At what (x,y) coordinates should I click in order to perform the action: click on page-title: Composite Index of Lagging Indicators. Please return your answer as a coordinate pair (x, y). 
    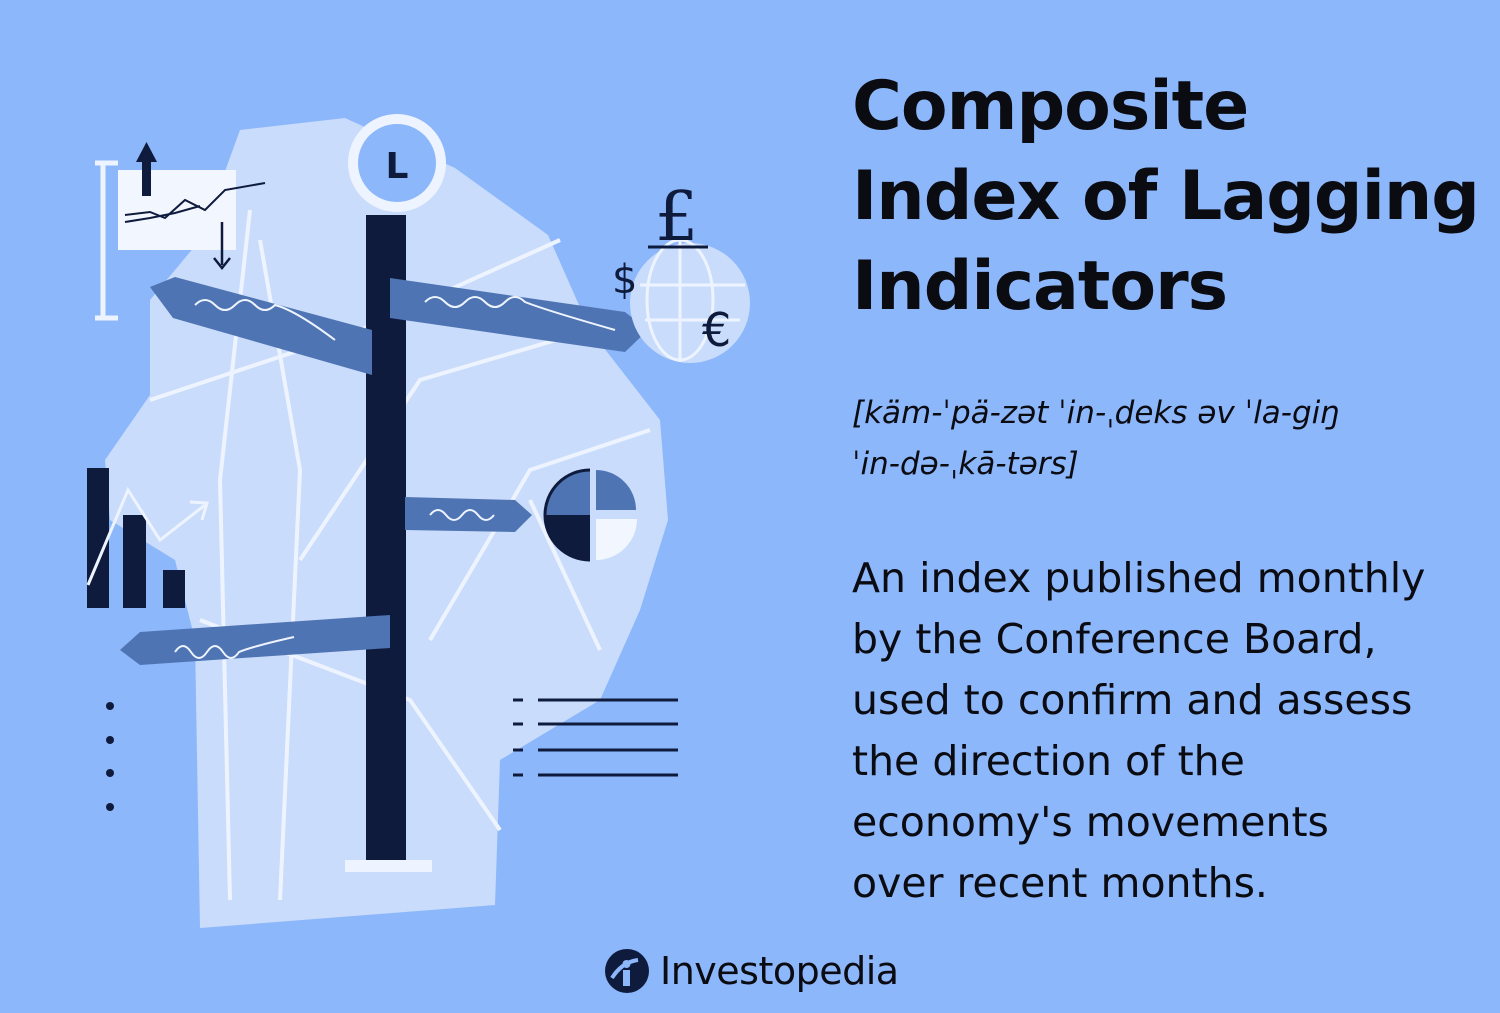
    Looking at the image, I should click on (1172, 197).